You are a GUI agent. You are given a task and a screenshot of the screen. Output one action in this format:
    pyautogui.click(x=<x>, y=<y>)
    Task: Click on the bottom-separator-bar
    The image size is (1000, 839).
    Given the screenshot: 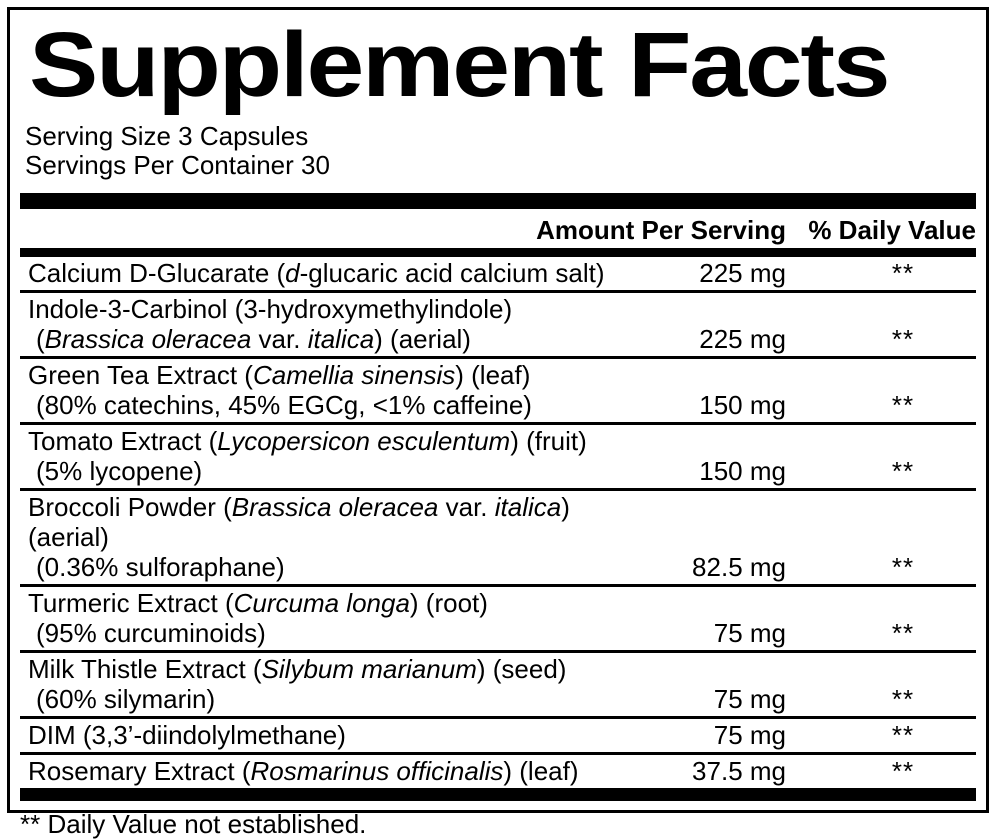 What is the action you would take?
    pyautogui.click(x=498, y=795)
    